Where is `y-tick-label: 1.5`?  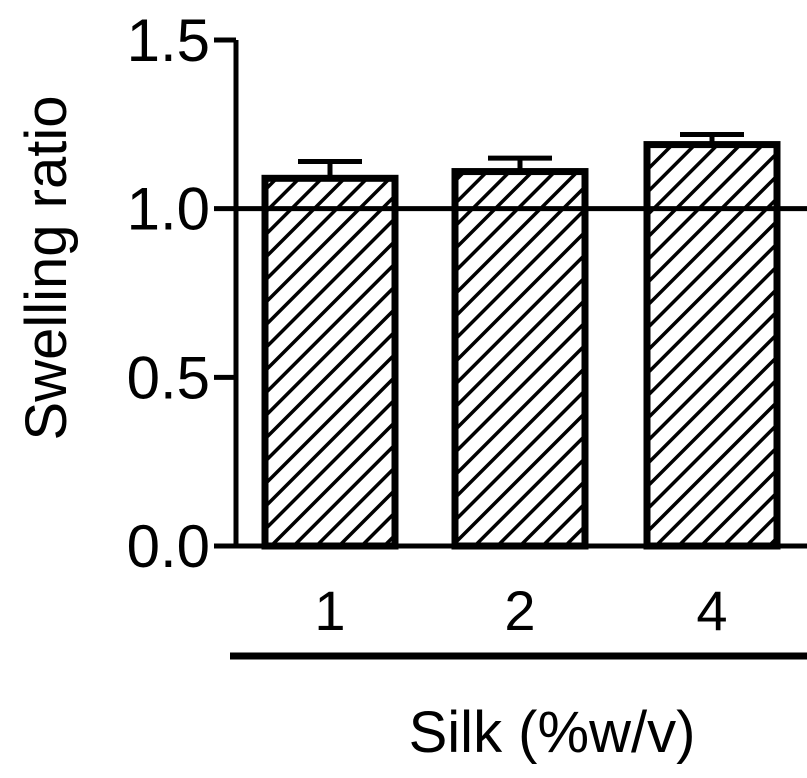
y-tick-label: 1.5 is located at coordinates (168, 40).